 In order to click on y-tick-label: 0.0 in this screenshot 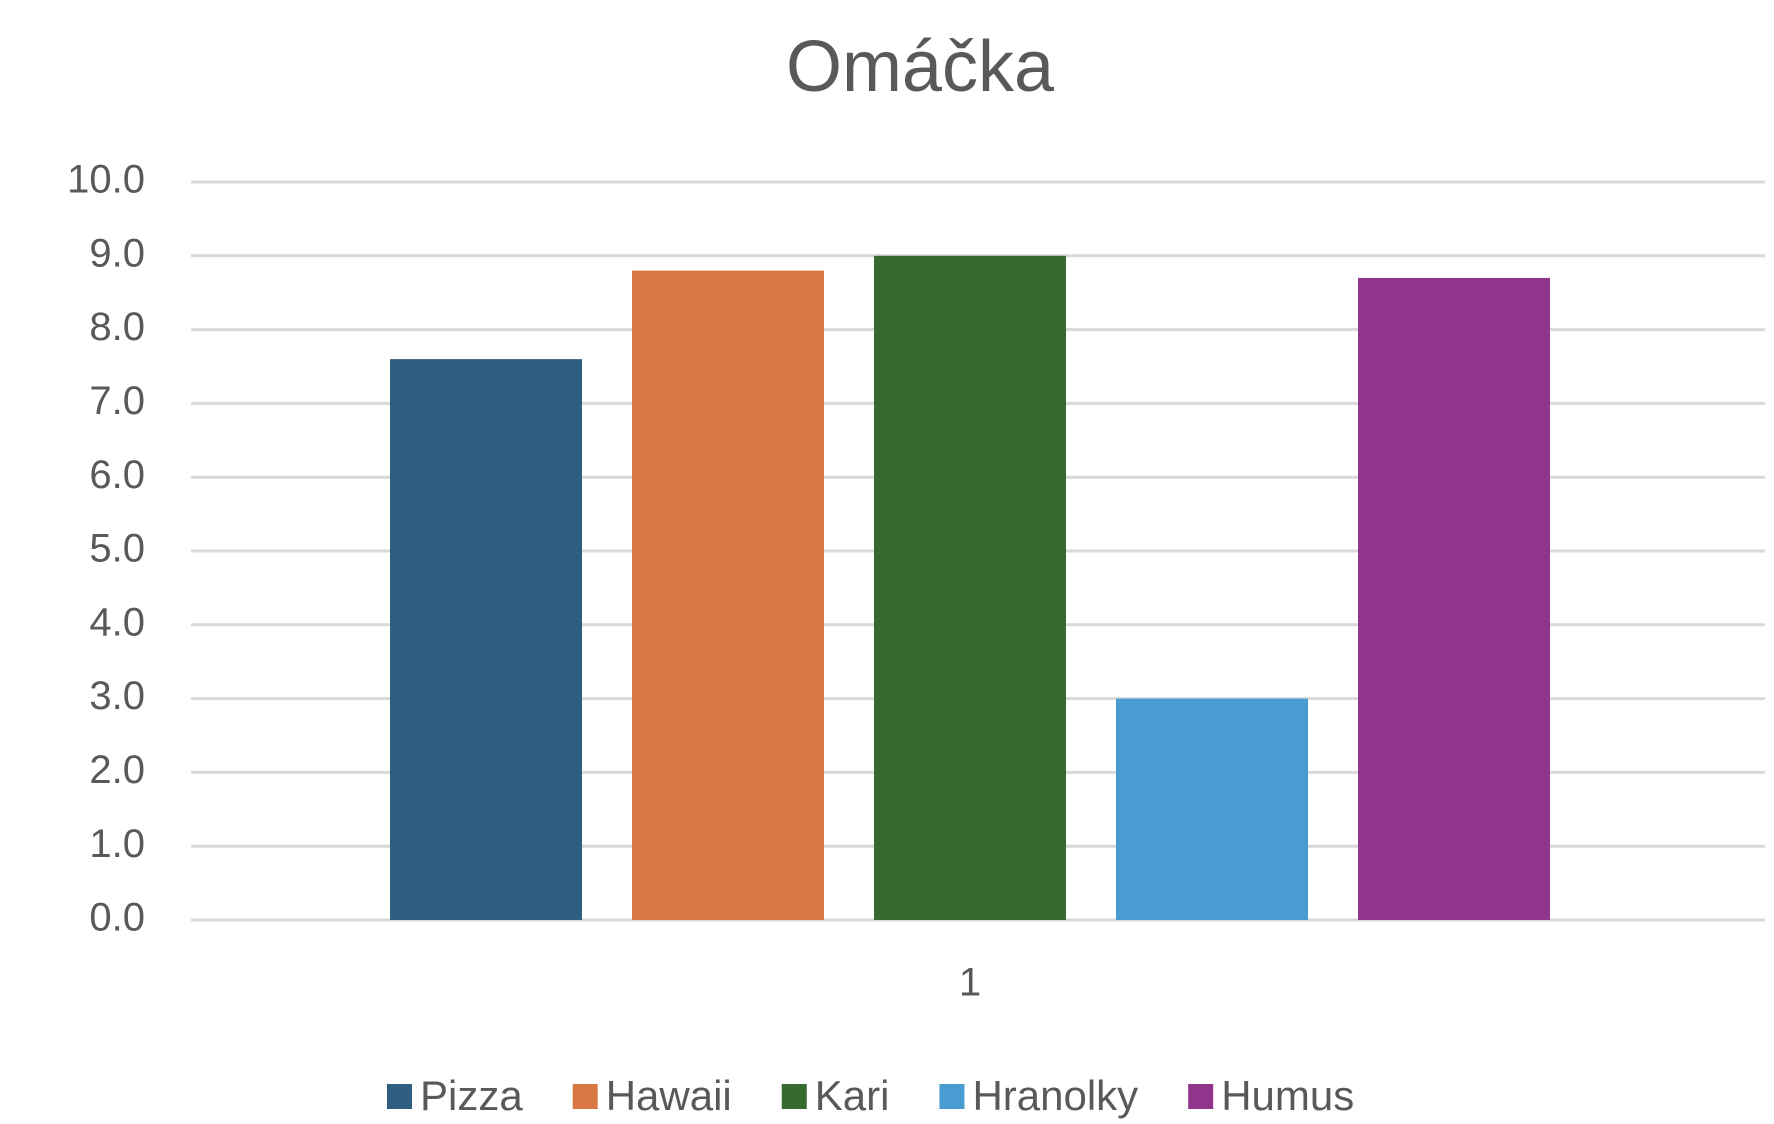, I will do `click(117, 918)`.